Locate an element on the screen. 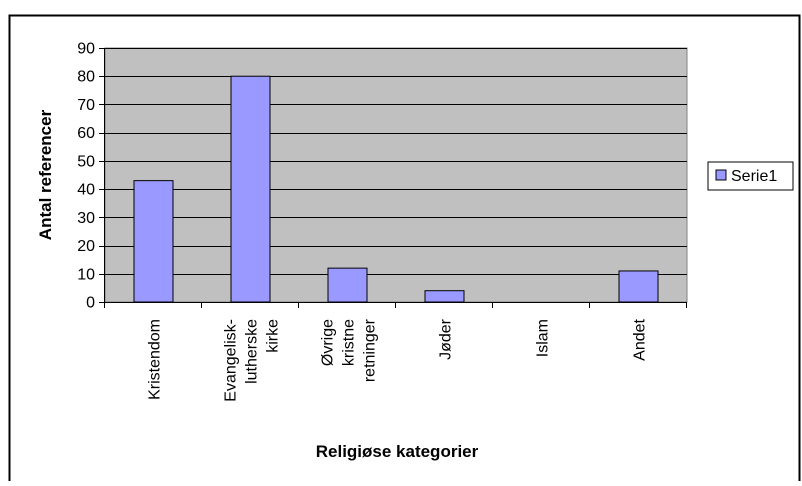  y-tick-labels: 0 10 20 30 40 50 60 70 80 90 is located at coordinates (86, 176).